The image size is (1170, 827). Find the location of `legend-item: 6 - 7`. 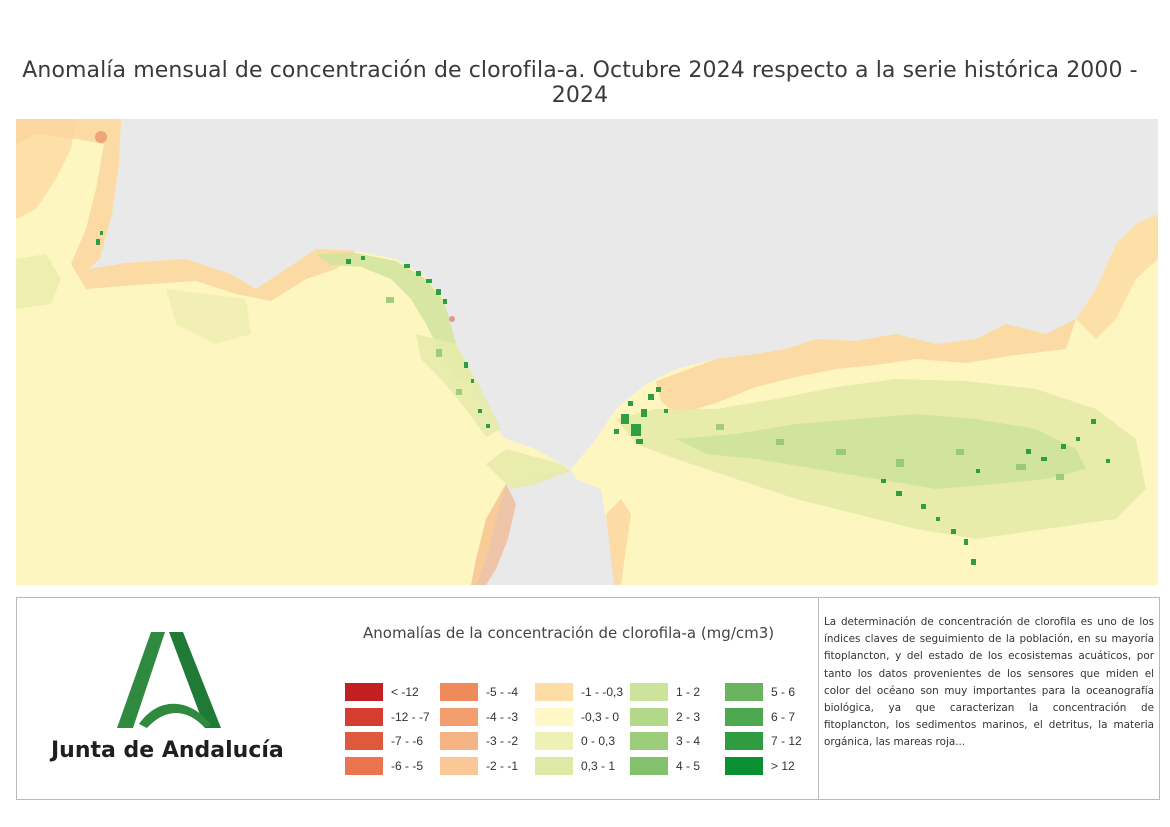

legend-item: 6 - 7 is located at coordinates (772, 717).